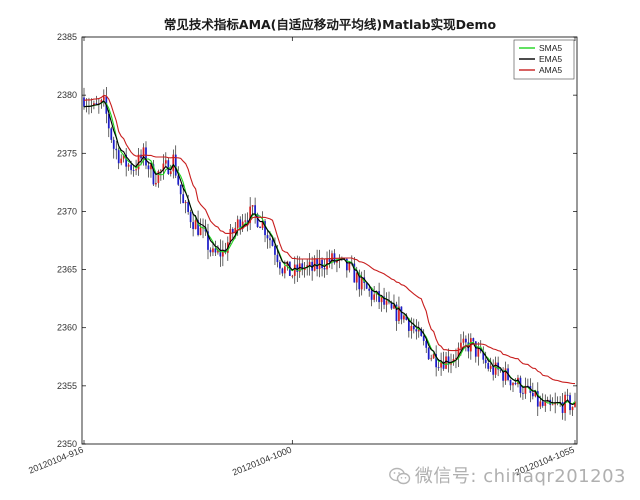 This screenshot has height=500, width=640. I want to click on watermark-text: 微信号: chinaqr201203, so click(520, 476).